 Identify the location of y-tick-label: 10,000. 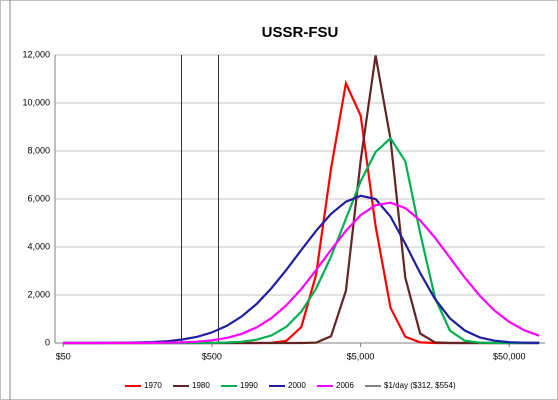
(36, 102).